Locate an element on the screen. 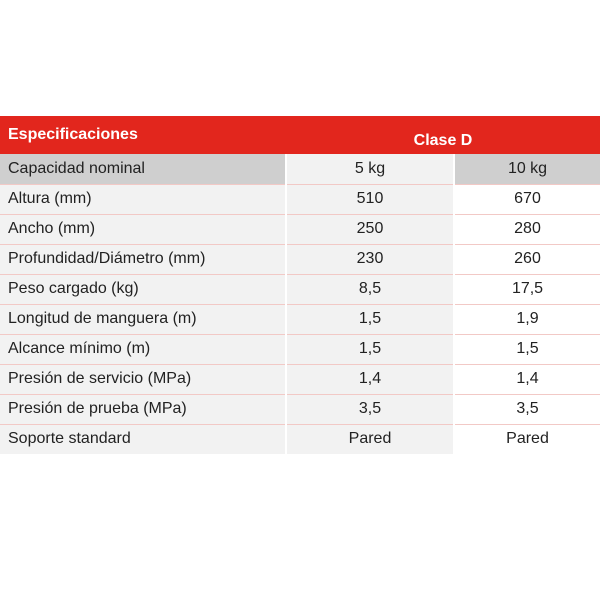 This screenshot has height=599, width=600. row-value-10kg: 1,5 is located at coordinates (527, 349).